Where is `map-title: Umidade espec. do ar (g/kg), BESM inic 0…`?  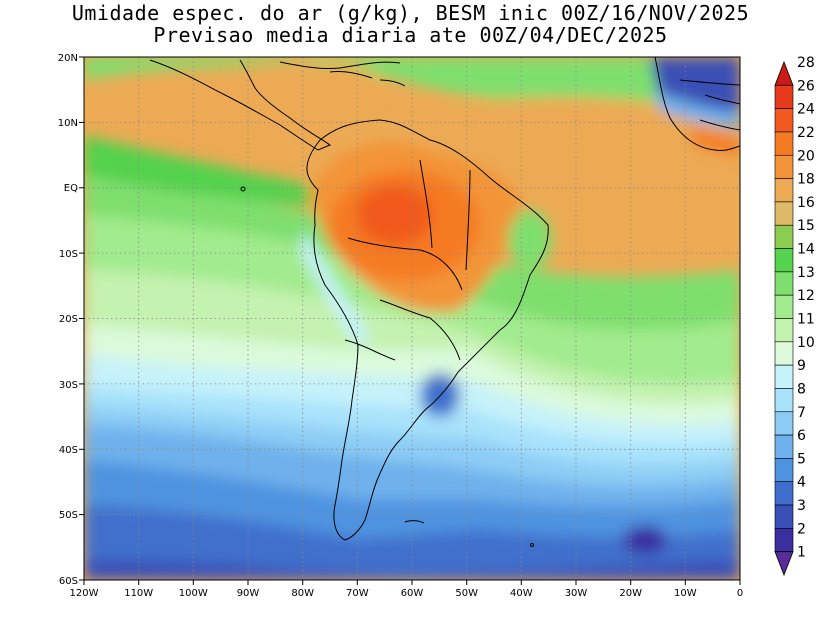 map-title: Umidade espec. do ar (g/kg), BESM inic 0… is located at coordinates (410, 13).